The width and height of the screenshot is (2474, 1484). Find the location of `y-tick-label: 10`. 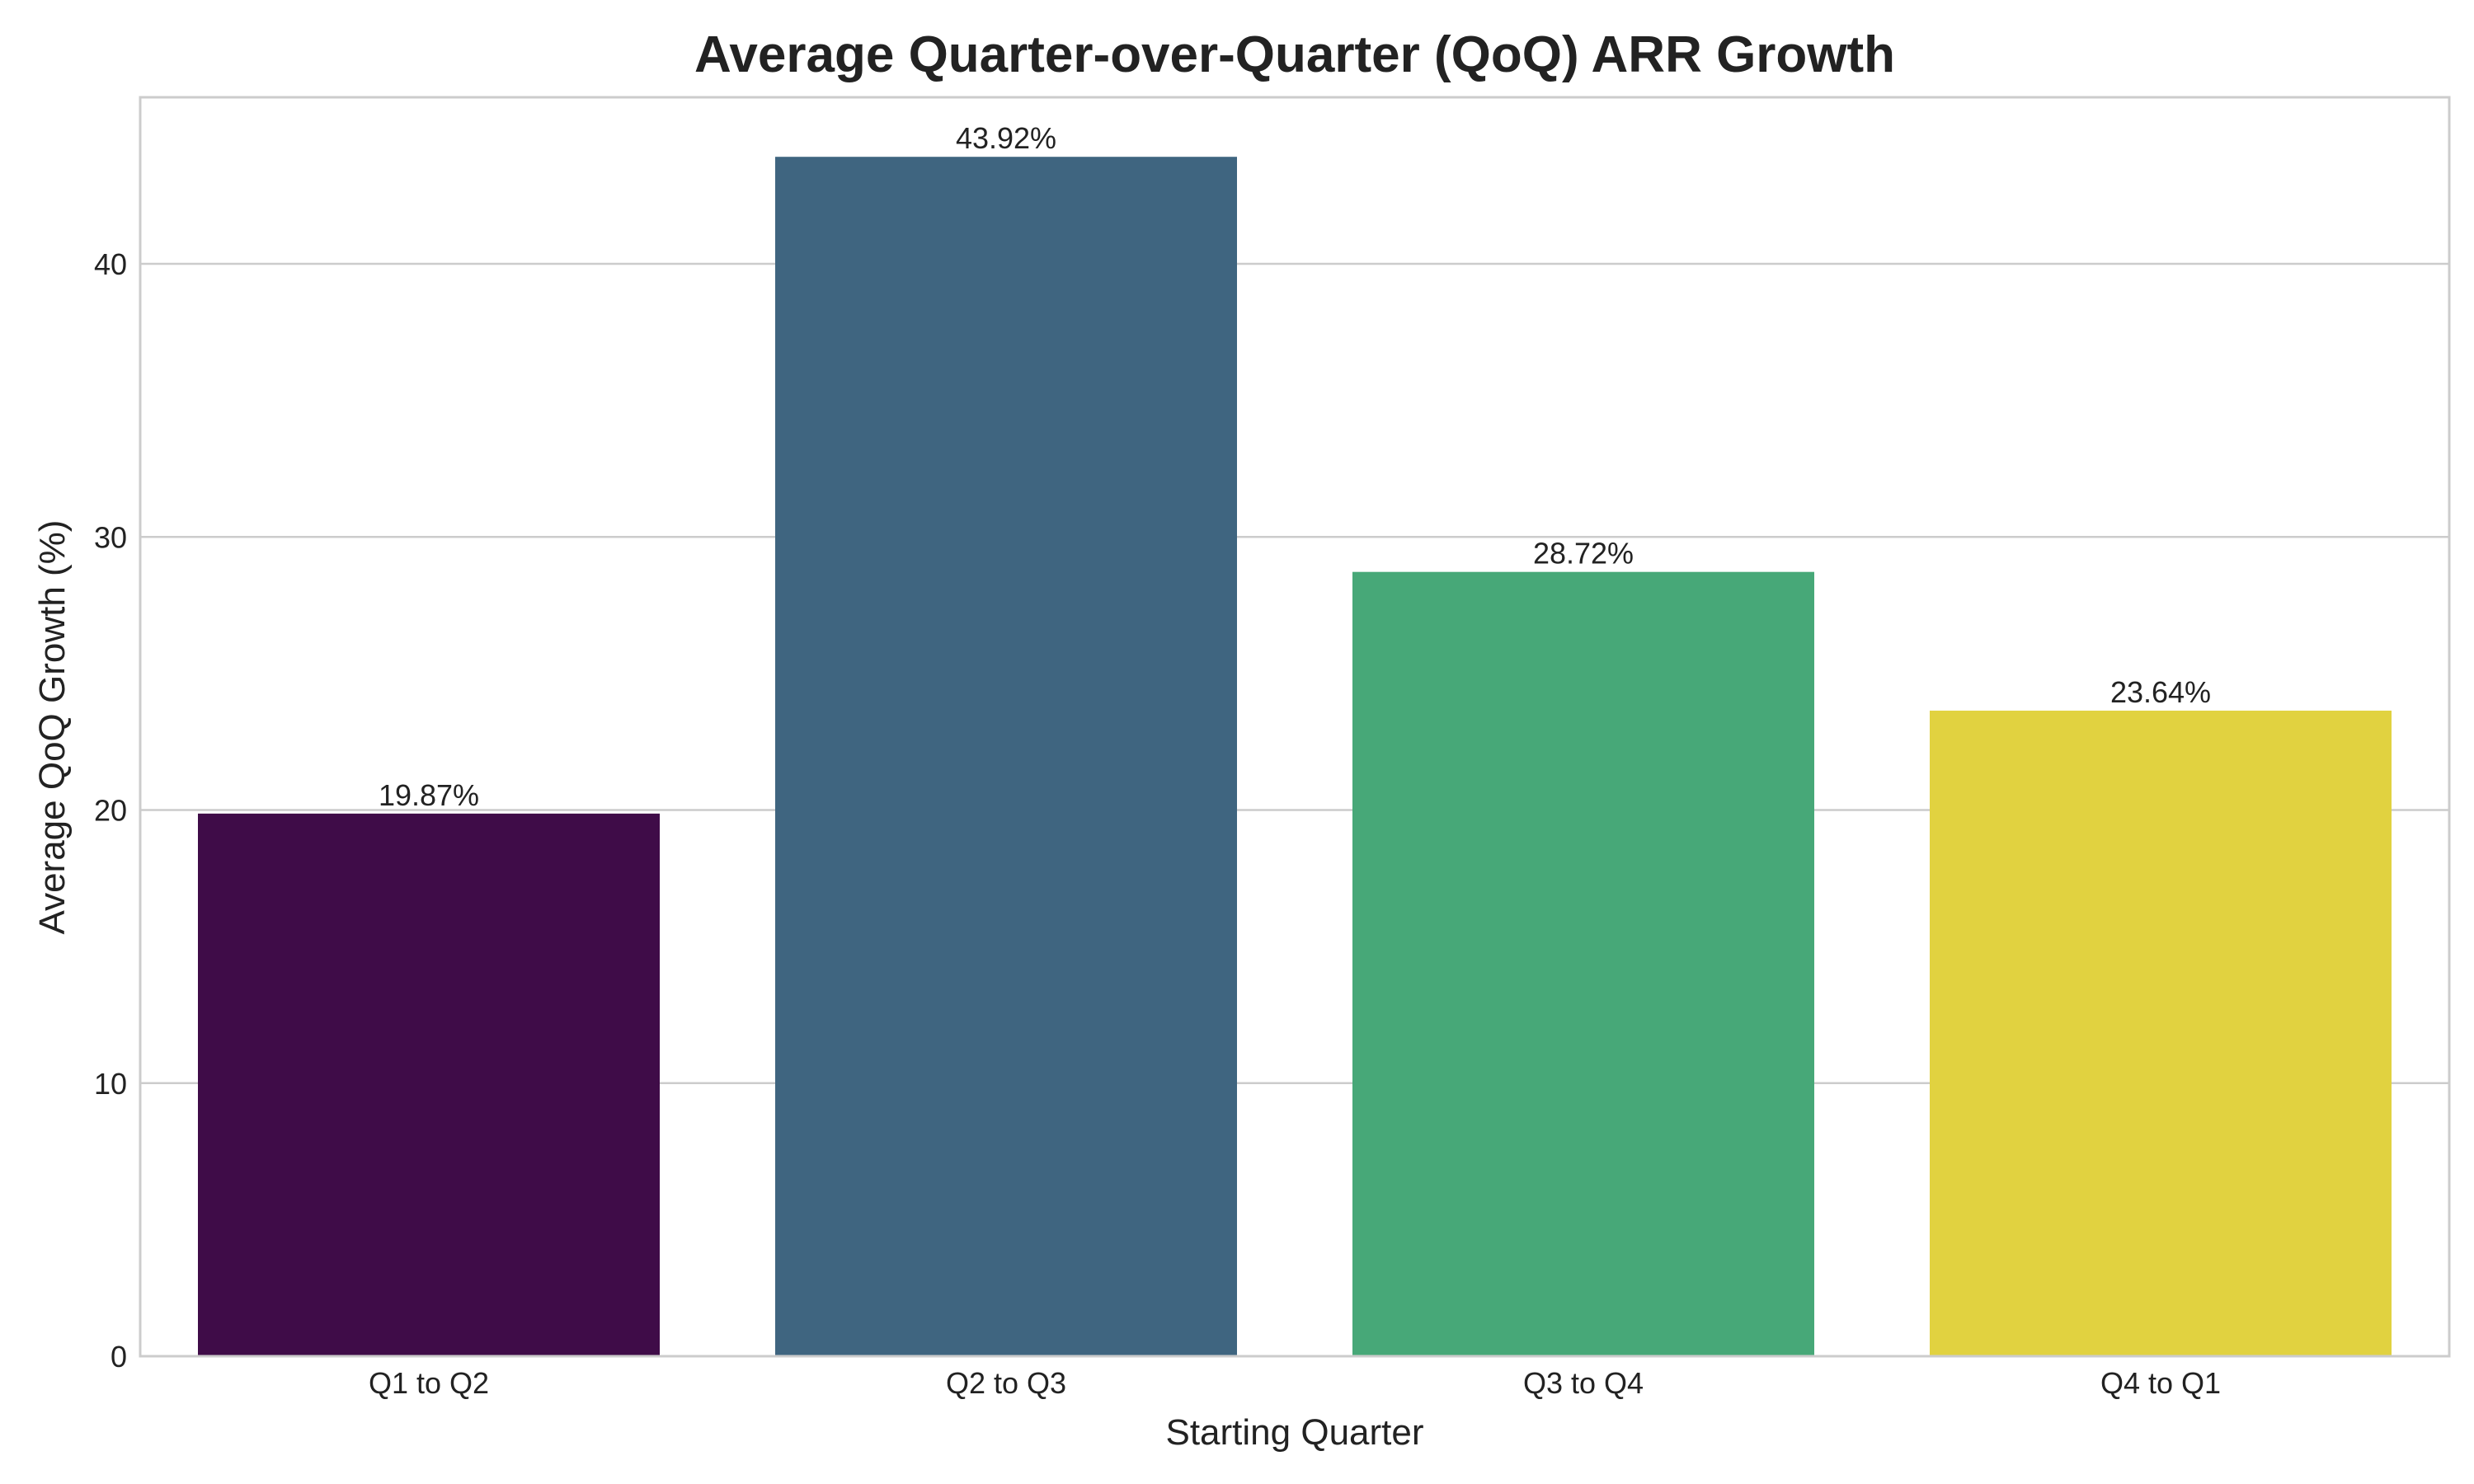

y-tick-label: 10 is located at coordinates (110, 1084).